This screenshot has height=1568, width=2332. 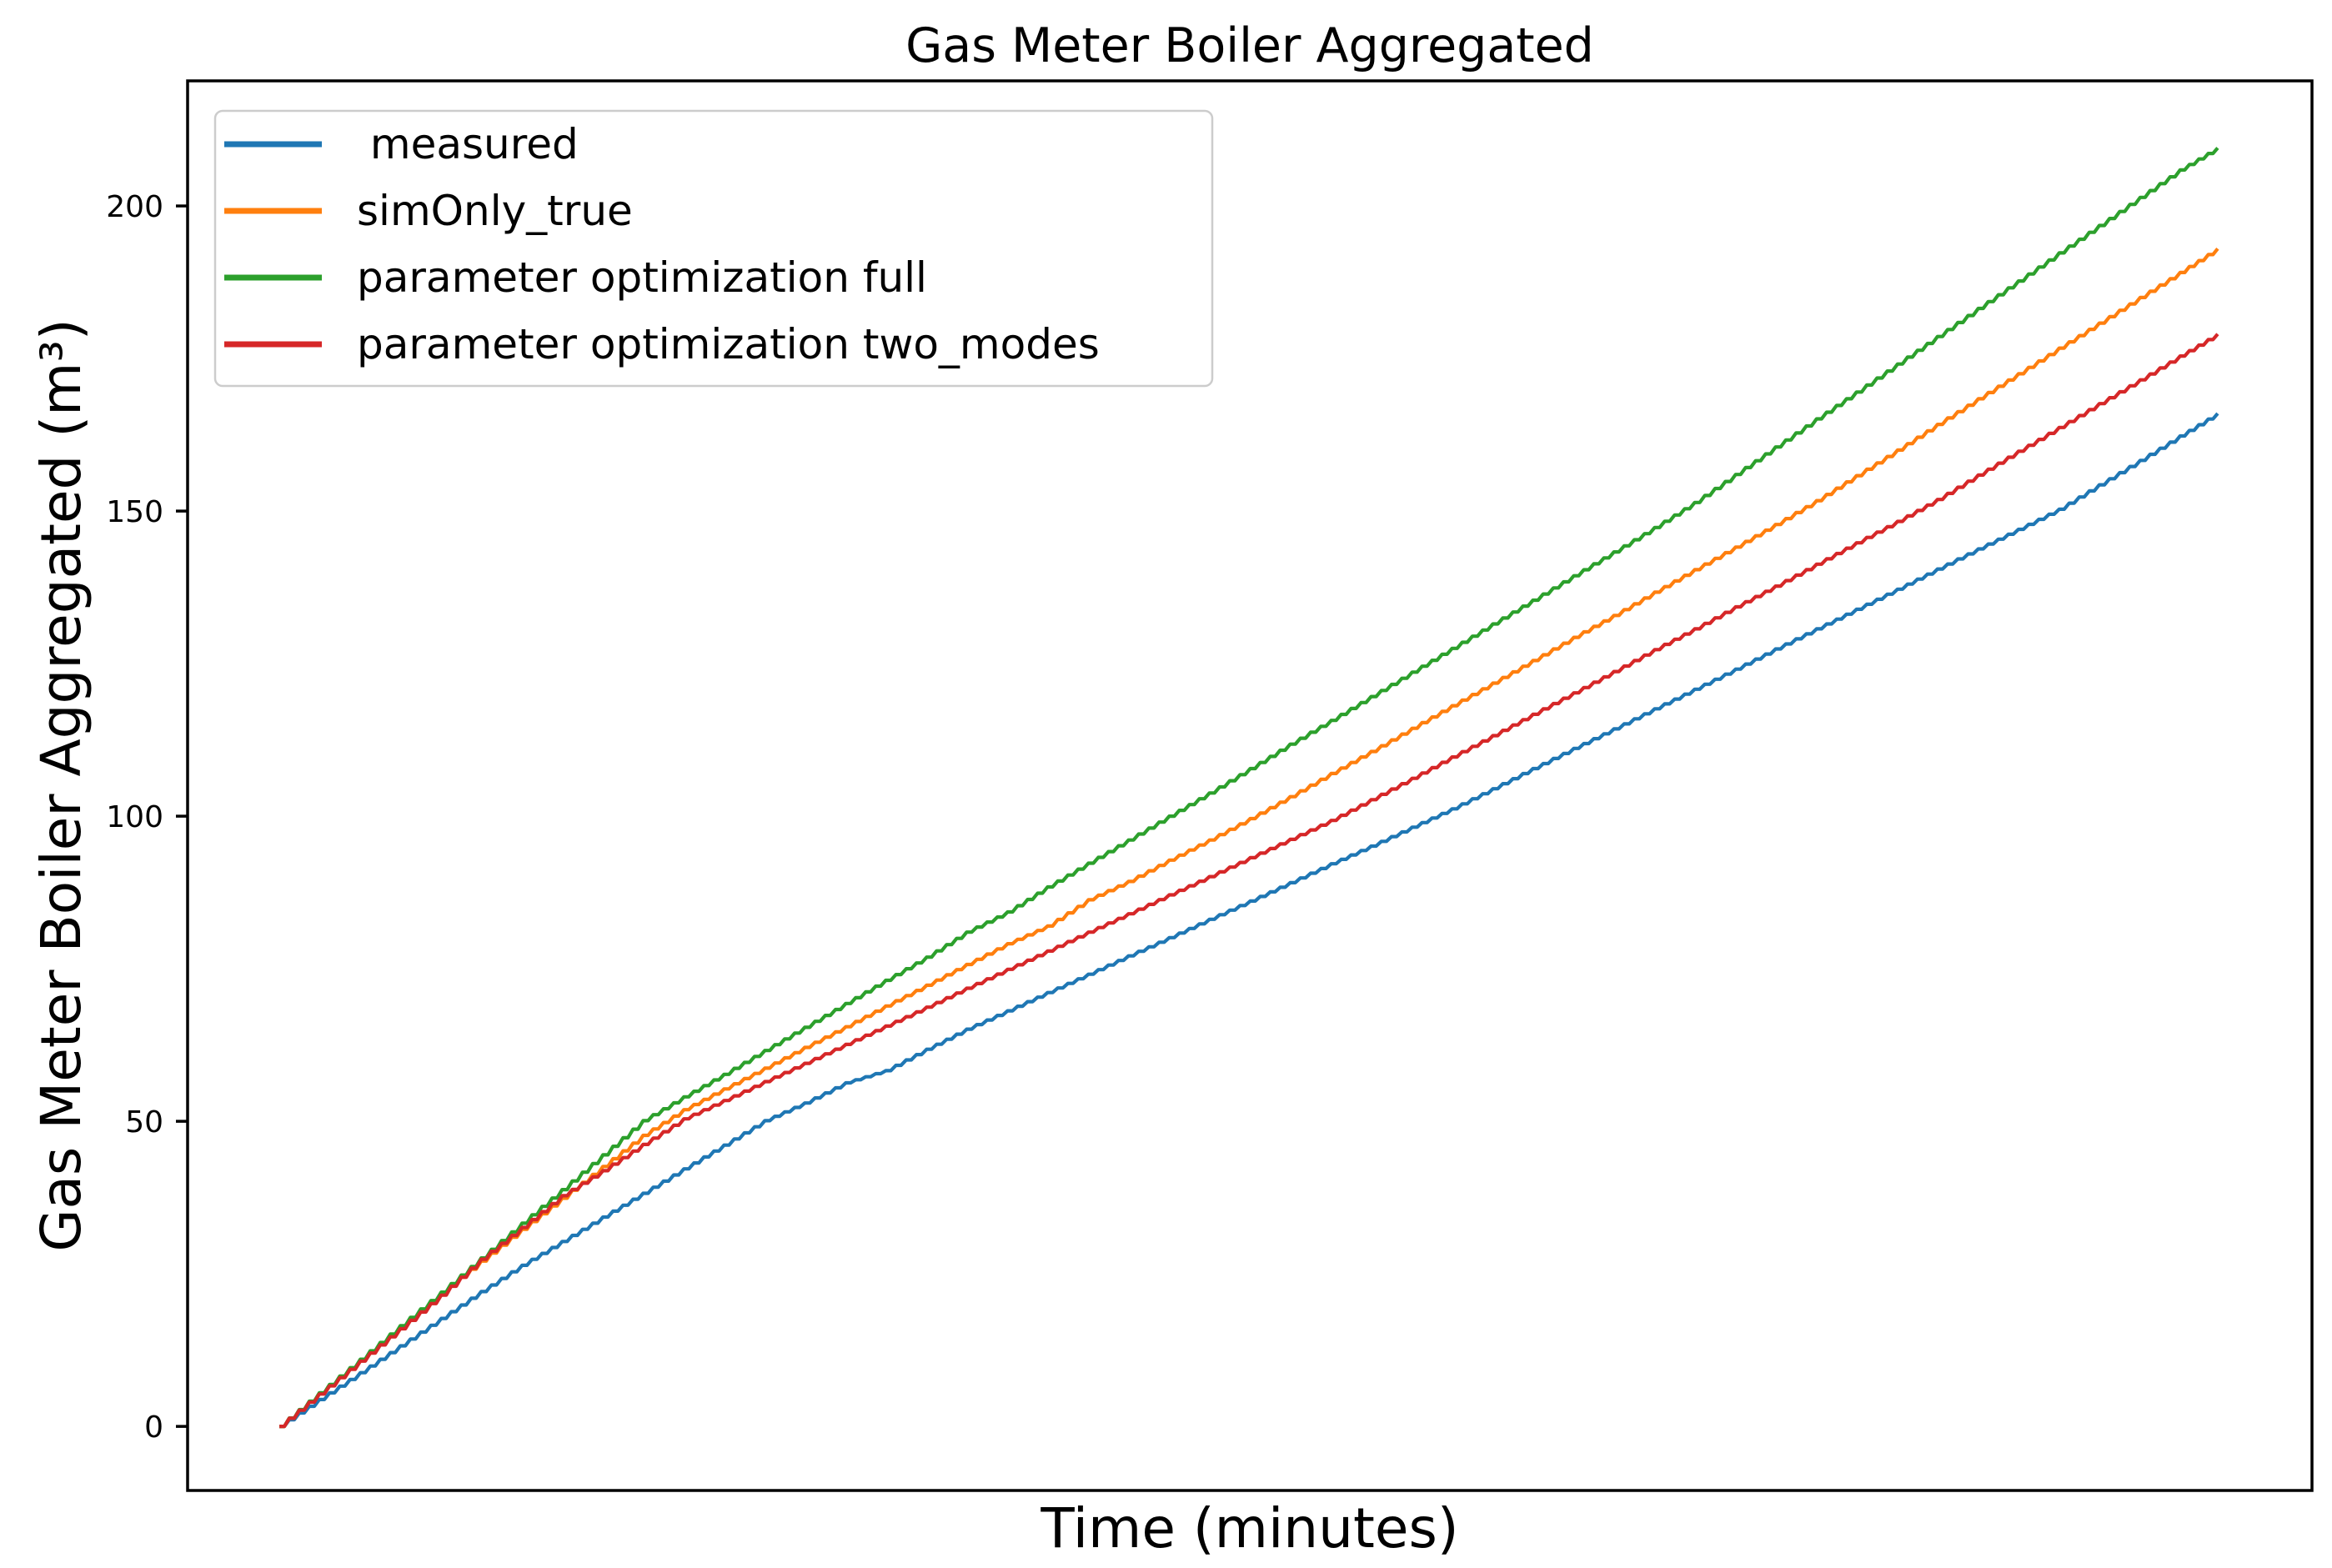 What do you see at coordinates (144, 1122) in the screenshot?
I see `y-tick-label: 50` at bounding box center [144, 1122].